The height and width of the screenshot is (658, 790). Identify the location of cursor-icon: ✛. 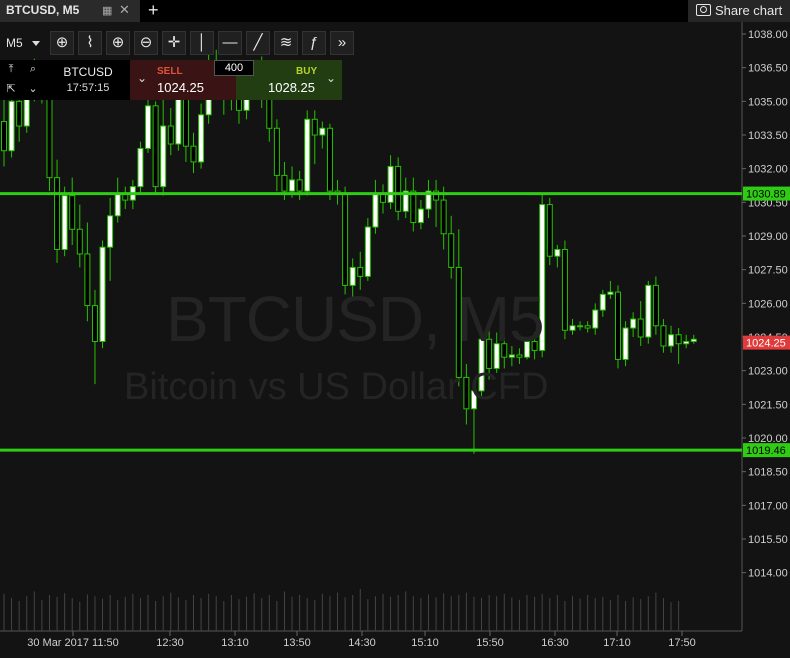
(174, 43).